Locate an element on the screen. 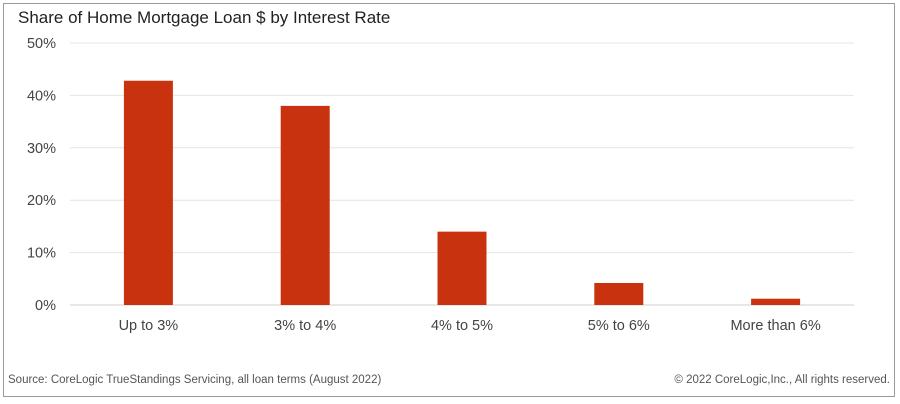 The width and height of the screenshot is (900, 404). y-tick-label: 40% is located at coordinates (41, 96).